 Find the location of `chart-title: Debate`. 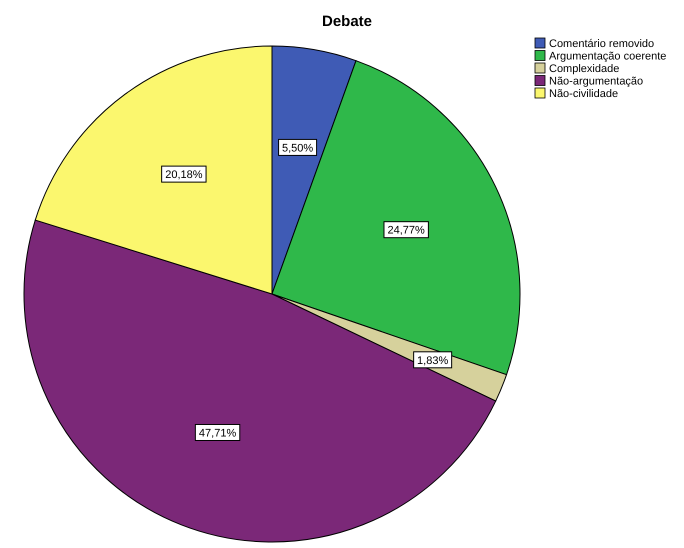

chart-title: Debate is located at coordinates (347, 21).